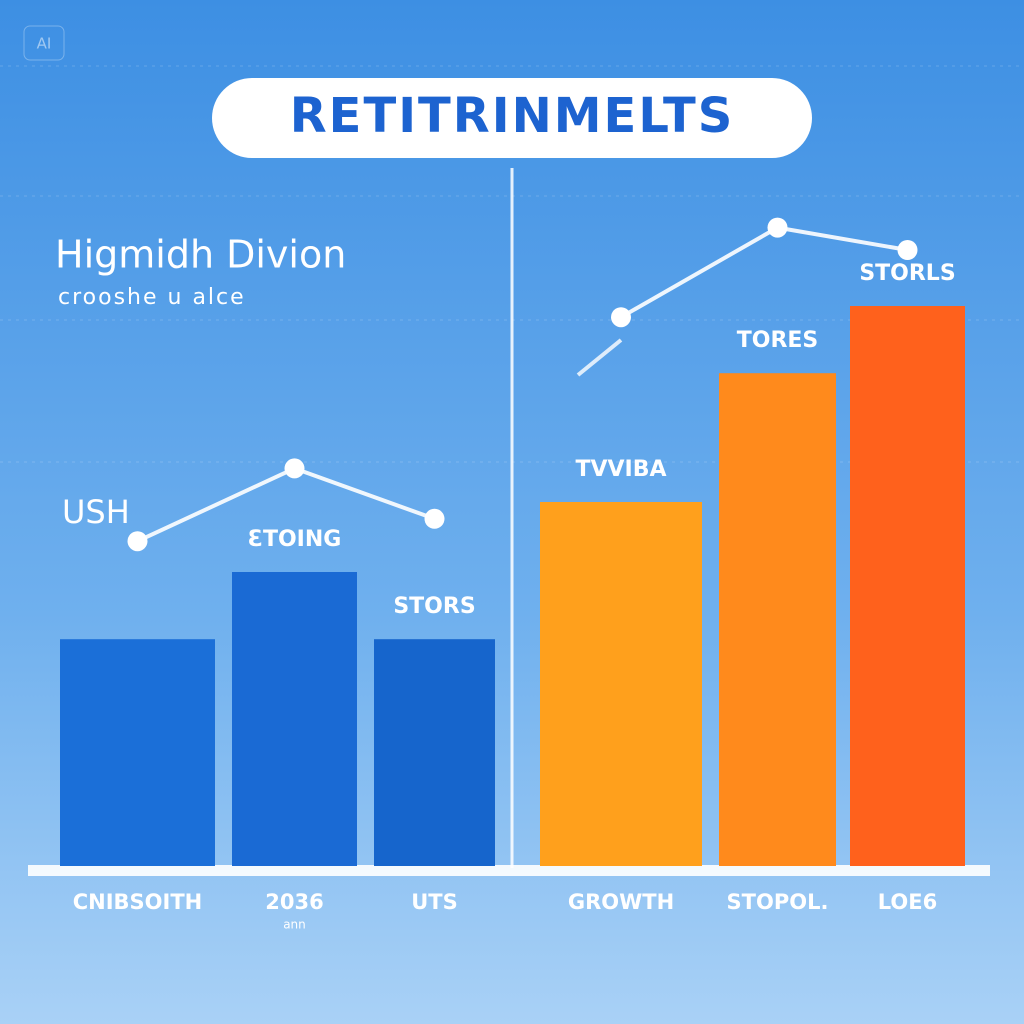 Image resolution: width=1024 pixels, height=1024 pixels. I want to click on x-tick-label: STOPOL., so click(778, 902).